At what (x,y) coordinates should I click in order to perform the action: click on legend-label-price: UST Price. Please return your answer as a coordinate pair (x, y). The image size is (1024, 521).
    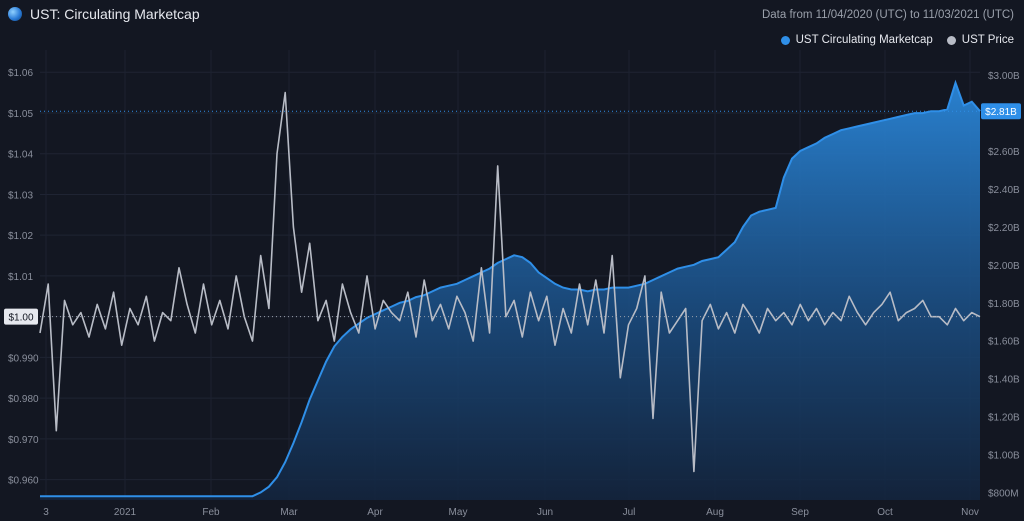
    Looking at the image, I should click on (987, 40).